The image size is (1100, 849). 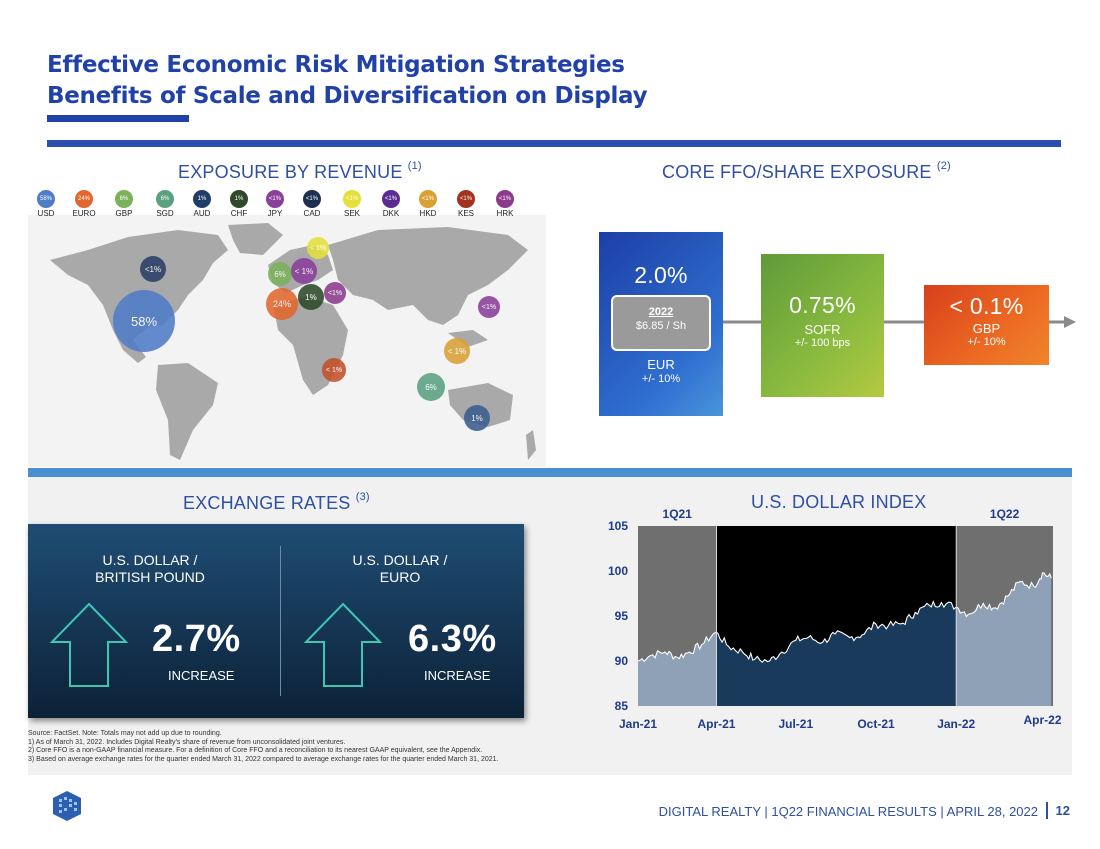 What do you see at coordinates (201, 675) in the screenshot?
I see `fx-left-label: INCREASE` at bounding box center [201, 675].